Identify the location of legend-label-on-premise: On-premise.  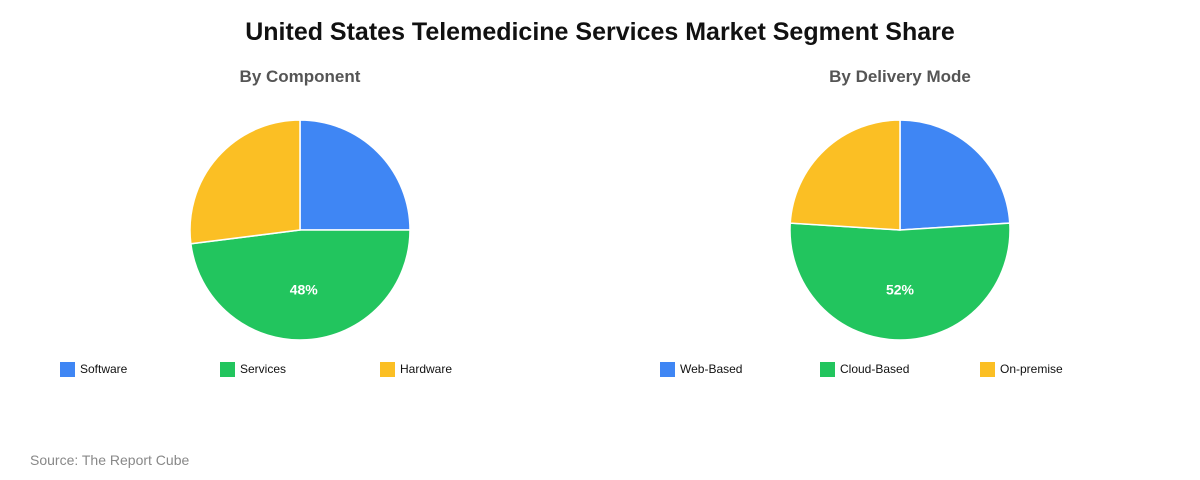
(1031, 369).